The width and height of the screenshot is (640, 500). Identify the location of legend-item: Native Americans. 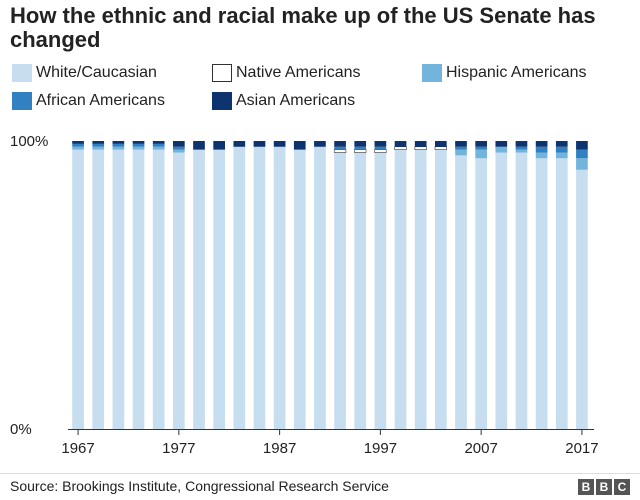
(286, 73).